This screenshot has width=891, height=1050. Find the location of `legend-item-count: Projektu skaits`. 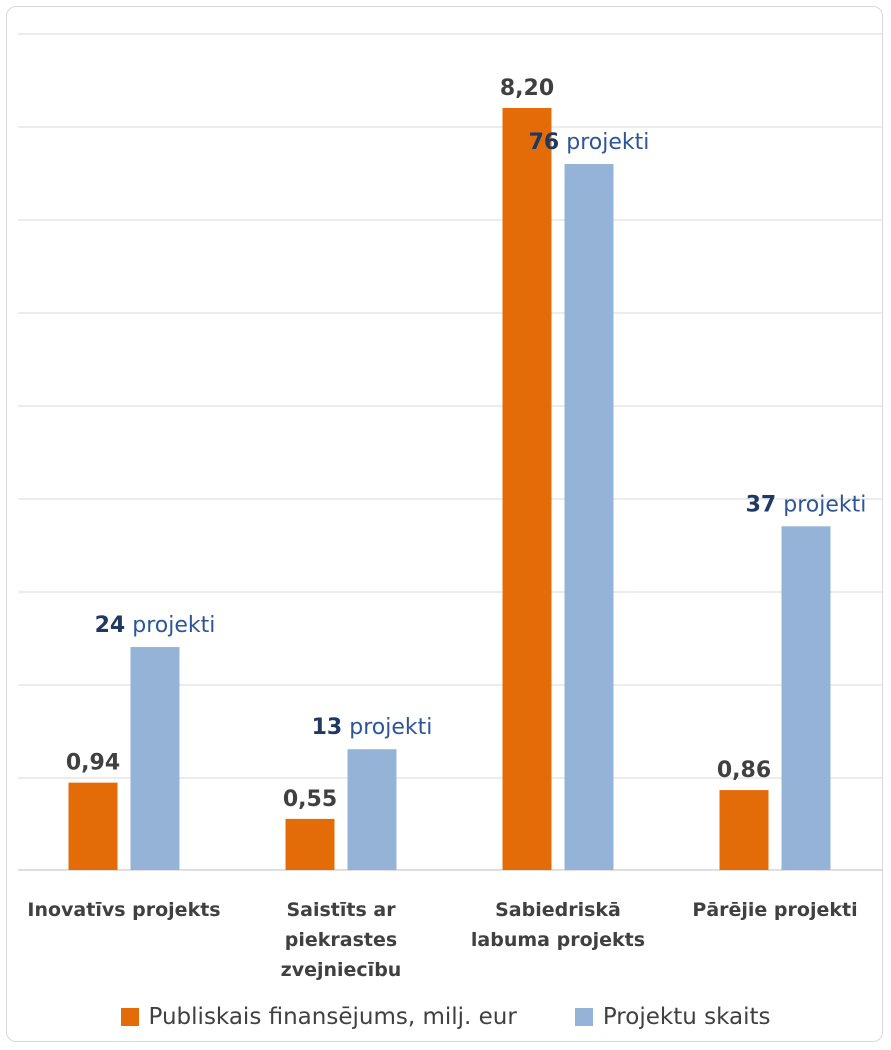

legend-item-count: Projektu skaits is located at coordinates (672, 1017).